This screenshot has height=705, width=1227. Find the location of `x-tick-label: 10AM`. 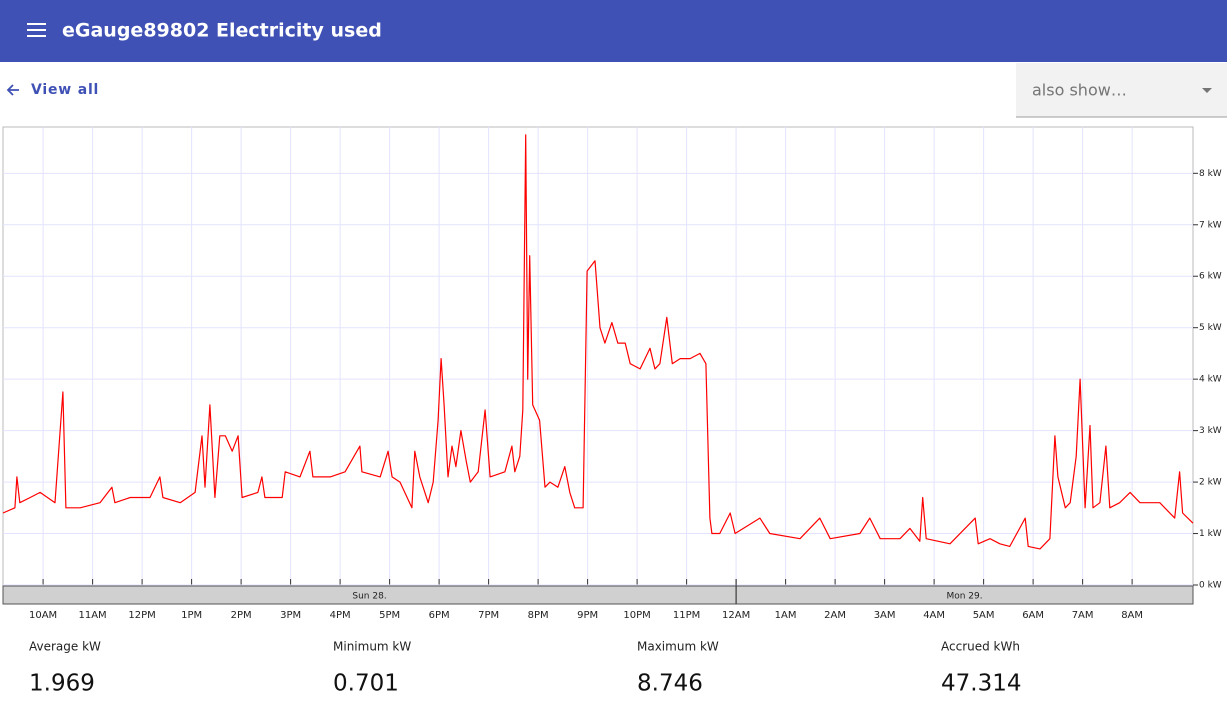

x-tick-label: 10AM is located at coordinates (43, 615).